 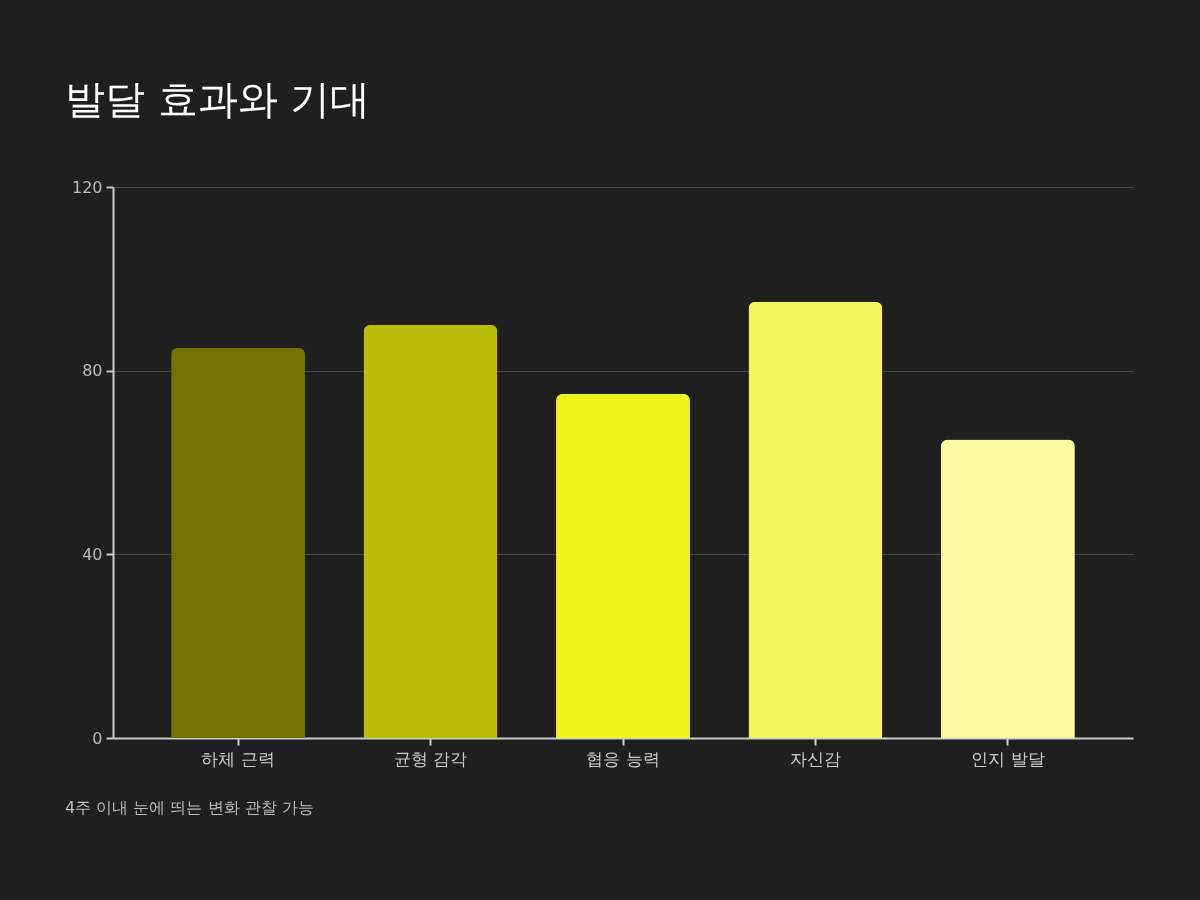 What do you see at coordinates (92, 371) in the screenshot?
I see `y-tick-label: 80` at bounding box center [92, 371].